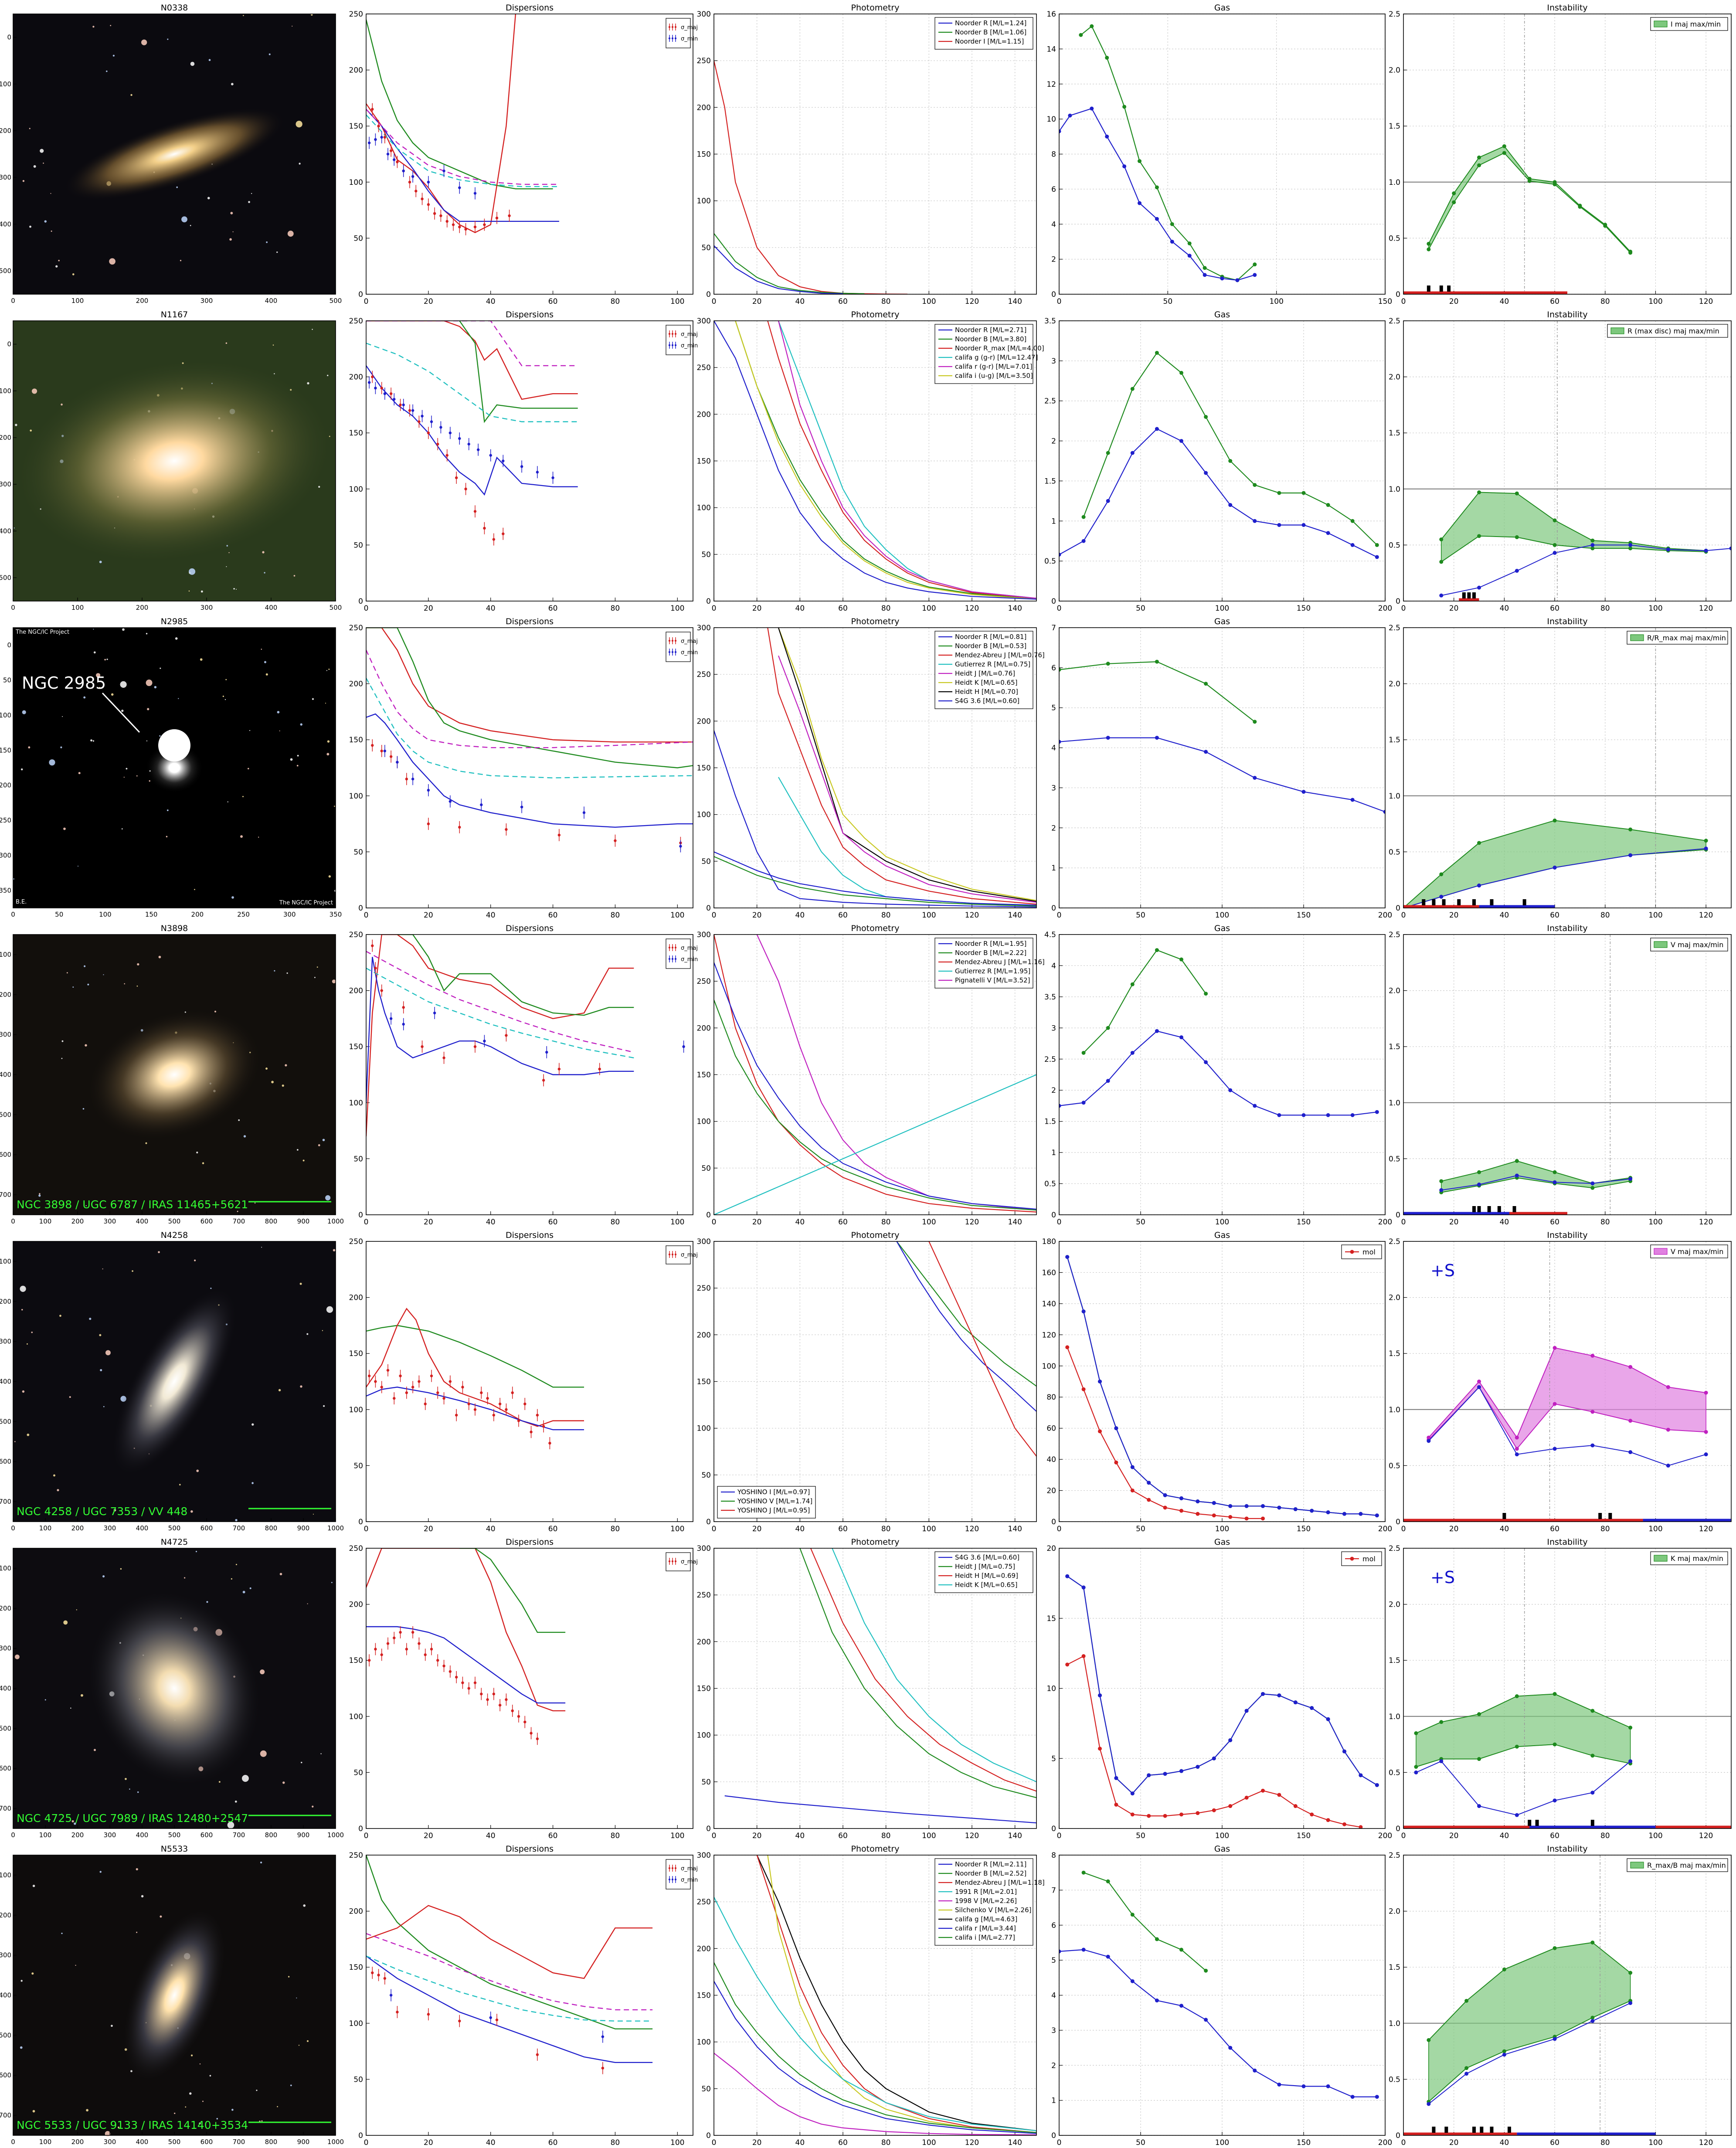 The width and height of the screenshot is (1736, 2148). What do you see at coordinates (358, 2079) in the screenshot?
I see `dispersions-ytick-label: 50` at bounding box center [358, 2079].